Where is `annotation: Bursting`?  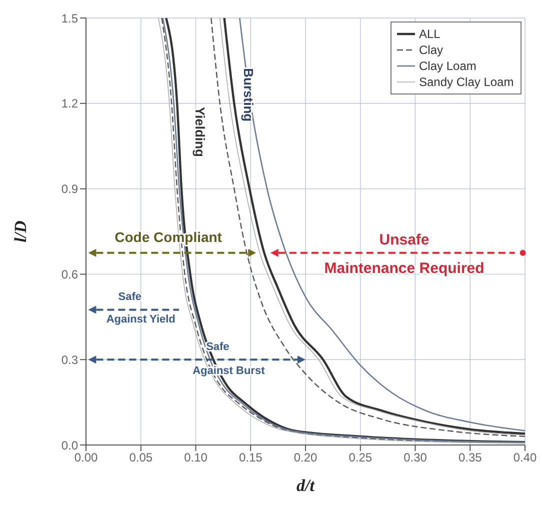 annotation: Bursting is located at coordinates (248, 95).